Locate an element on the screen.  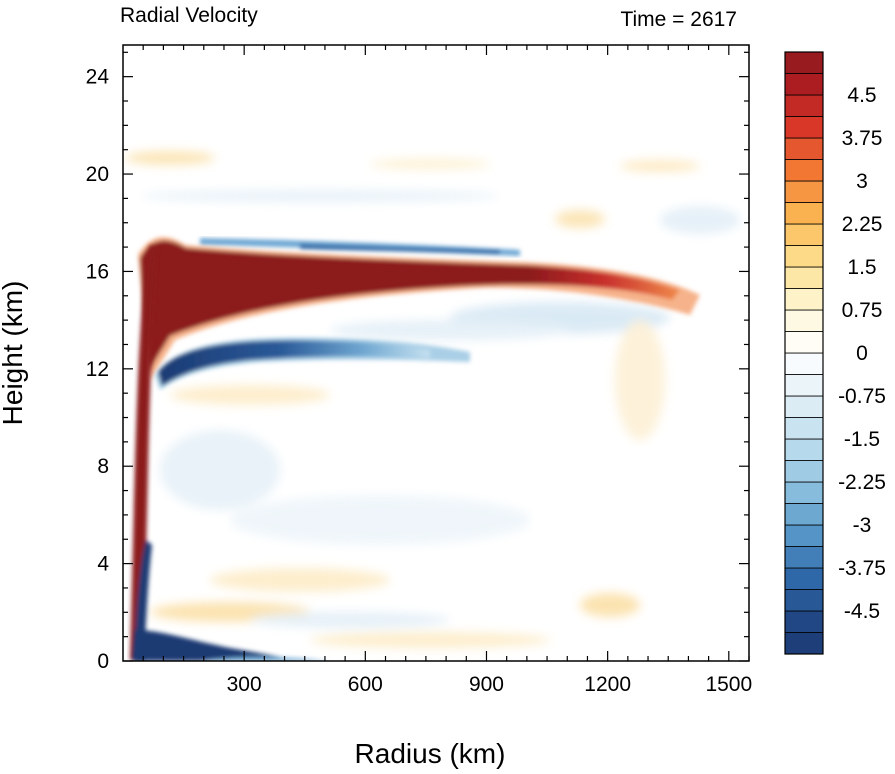
colorbar-label: 2.25 is located at coordinates (862, 224).